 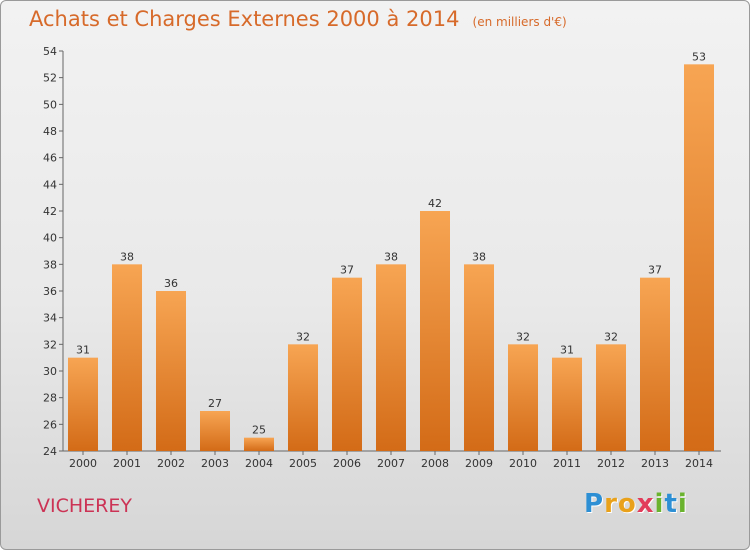 I want to click on y-tick-label: 42, so click(x=50, y=211).